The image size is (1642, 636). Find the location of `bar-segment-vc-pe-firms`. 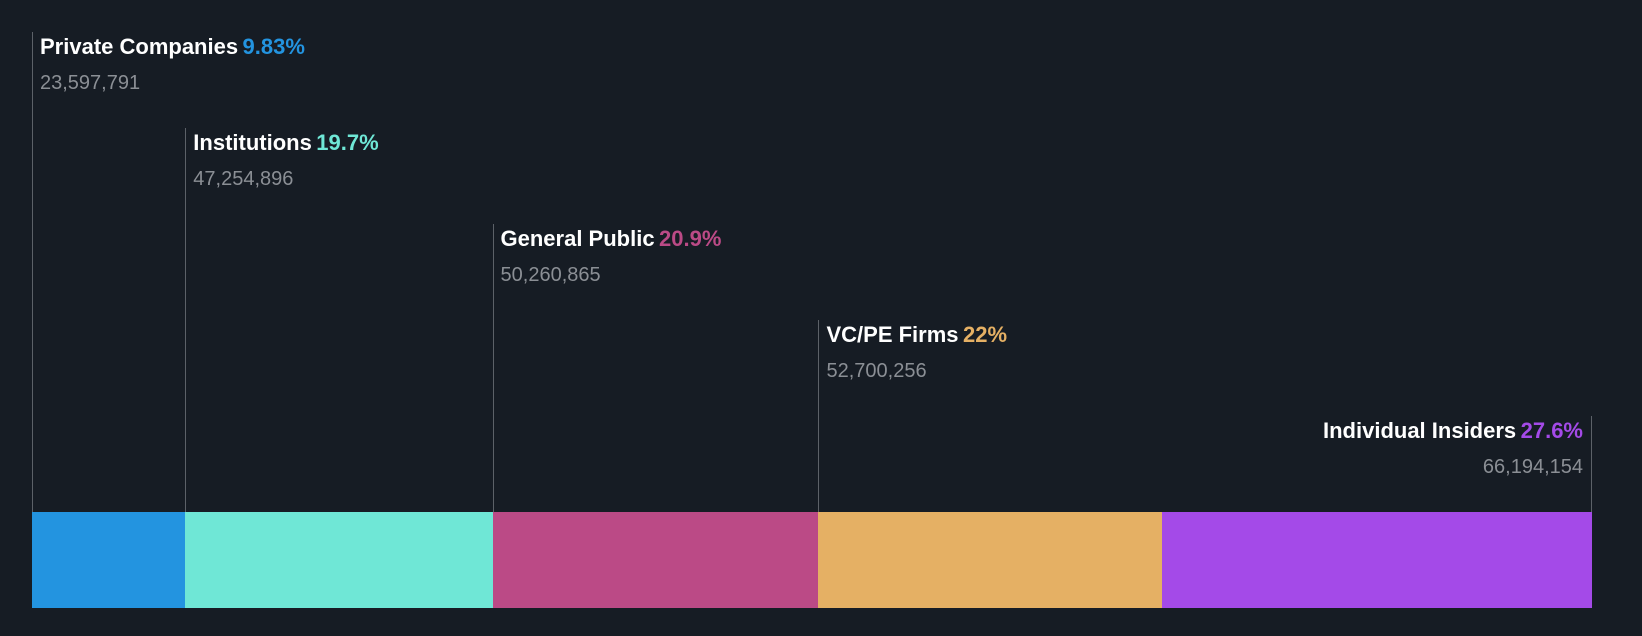

bar-segment-vc-pe-firms is located at coordinates (990, 560).